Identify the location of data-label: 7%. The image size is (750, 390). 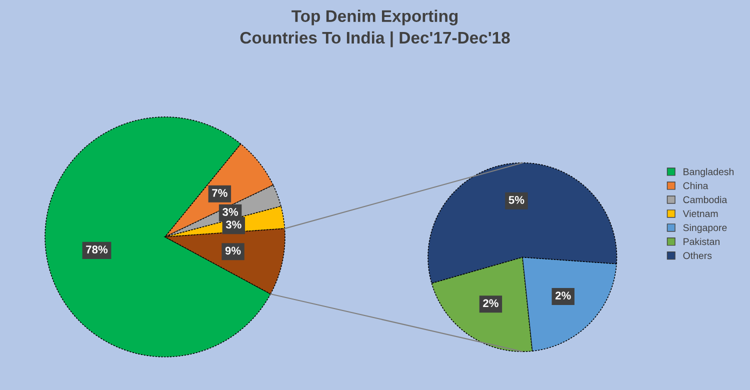
(220, 193).